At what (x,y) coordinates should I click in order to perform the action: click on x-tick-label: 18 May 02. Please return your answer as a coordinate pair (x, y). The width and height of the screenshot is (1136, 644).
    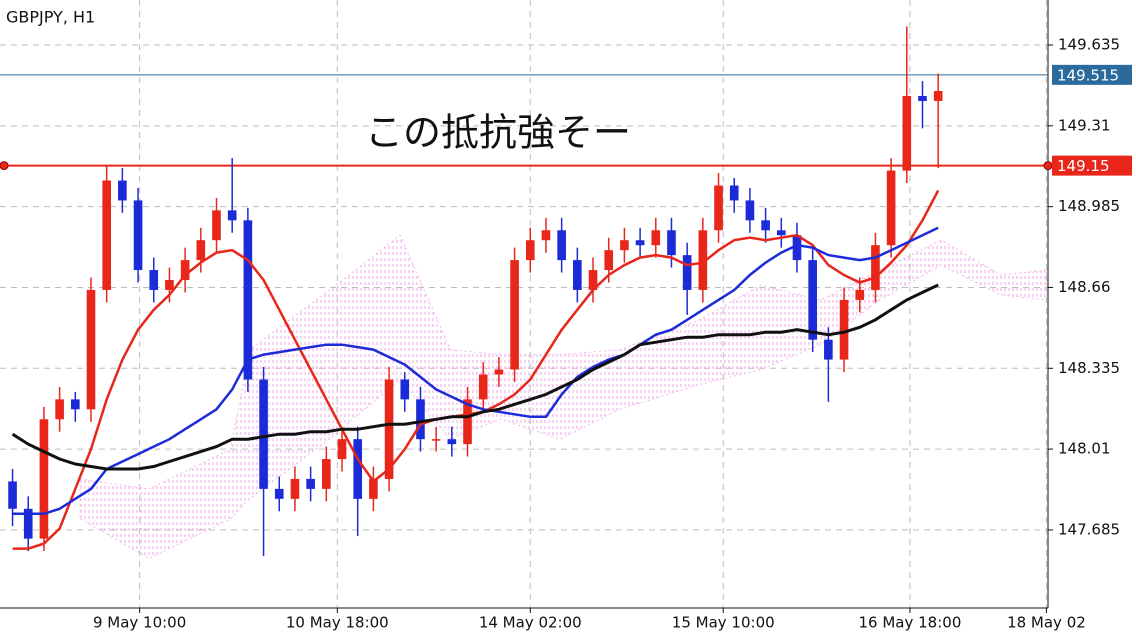
    Looking at the image, I should click on (1046, 623).